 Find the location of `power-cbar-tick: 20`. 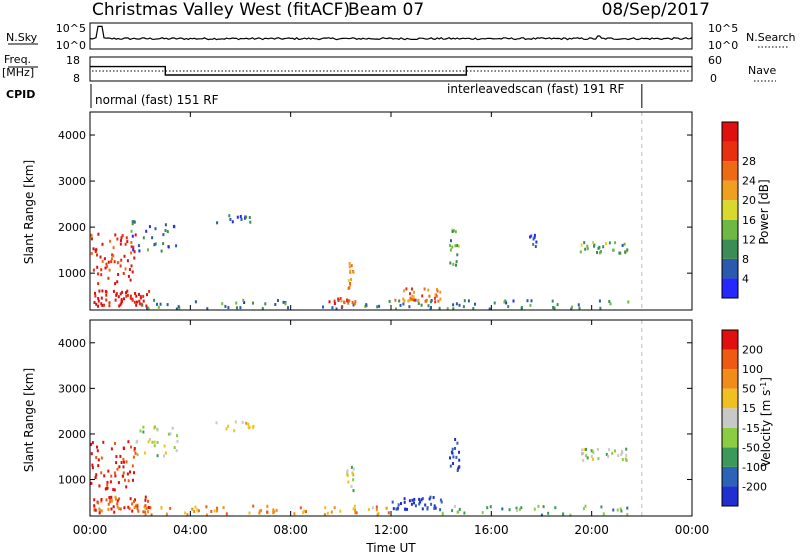

power-cbar-tick: 20 is located at coordinates (749, 200).